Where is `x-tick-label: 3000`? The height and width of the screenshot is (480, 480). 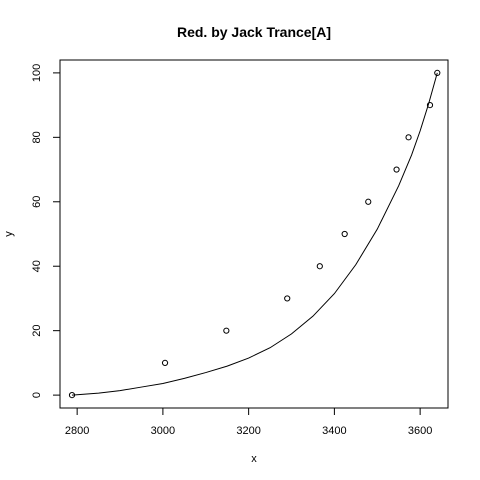 x-tick-label: 3000 is located at coordinates (163, 431).